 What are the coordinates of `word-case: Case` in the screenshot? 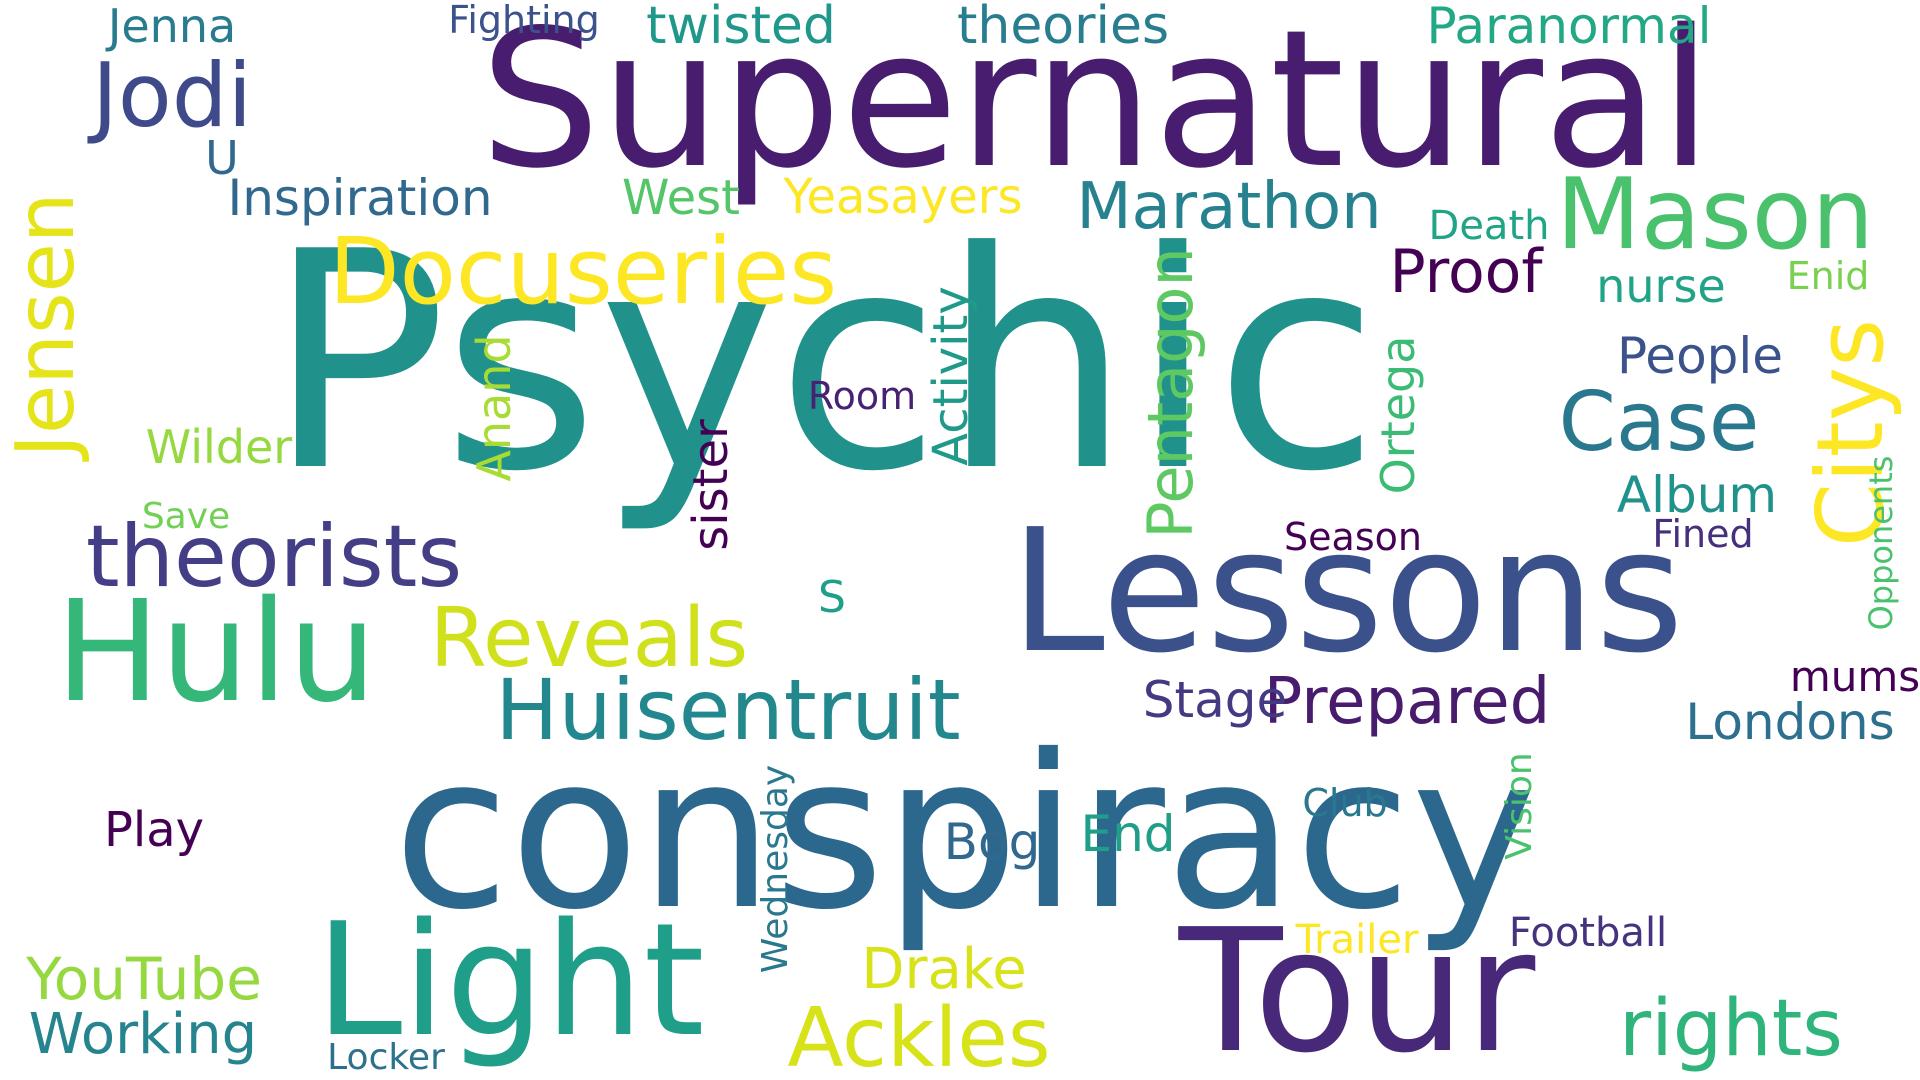 It's located at (1659, 422).